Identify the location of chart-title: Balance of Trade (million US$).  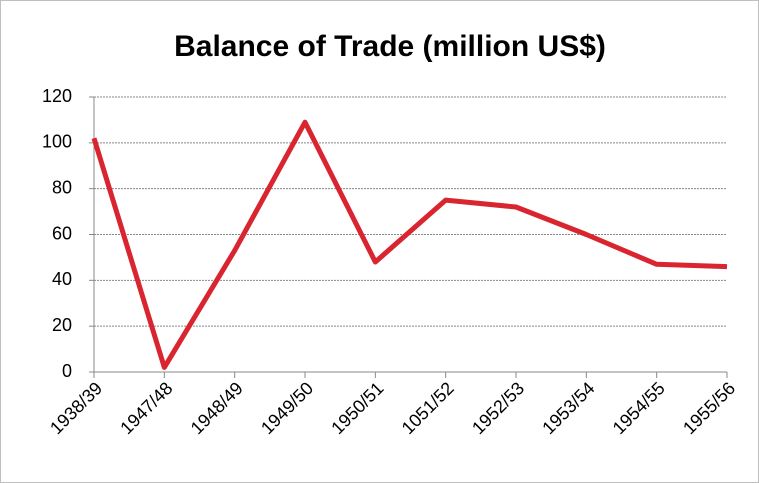
(390, 46).